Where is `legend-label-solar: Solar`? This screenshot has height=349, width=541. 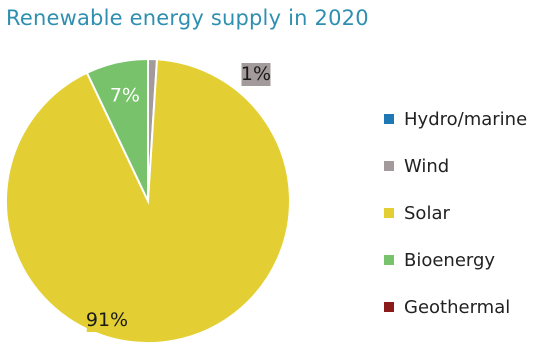
legend-label-solar: Solar is located at coordinates (427, 213).